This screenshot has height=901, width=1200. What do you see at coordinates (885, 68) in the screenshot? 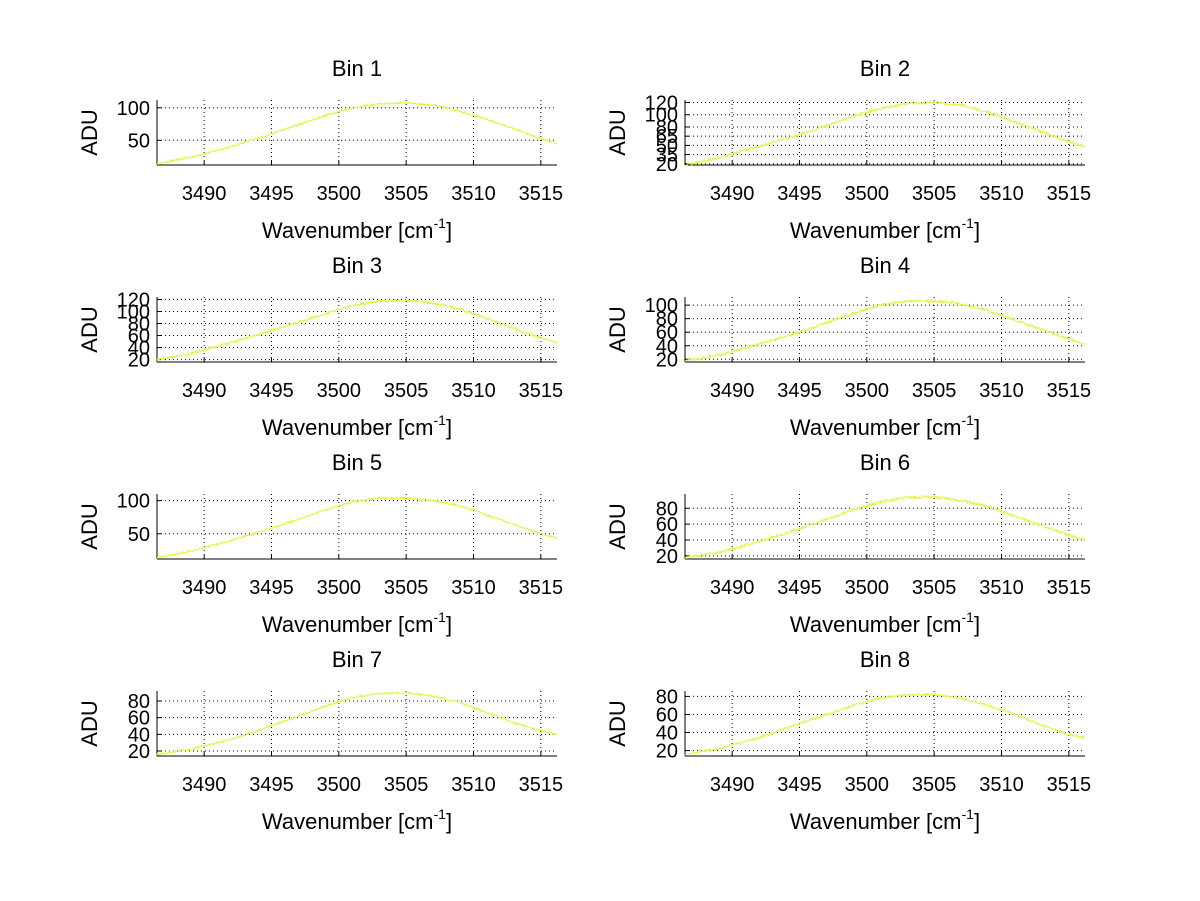
I see `subplot-title: Bin 2` at bounding box center [885, 68].